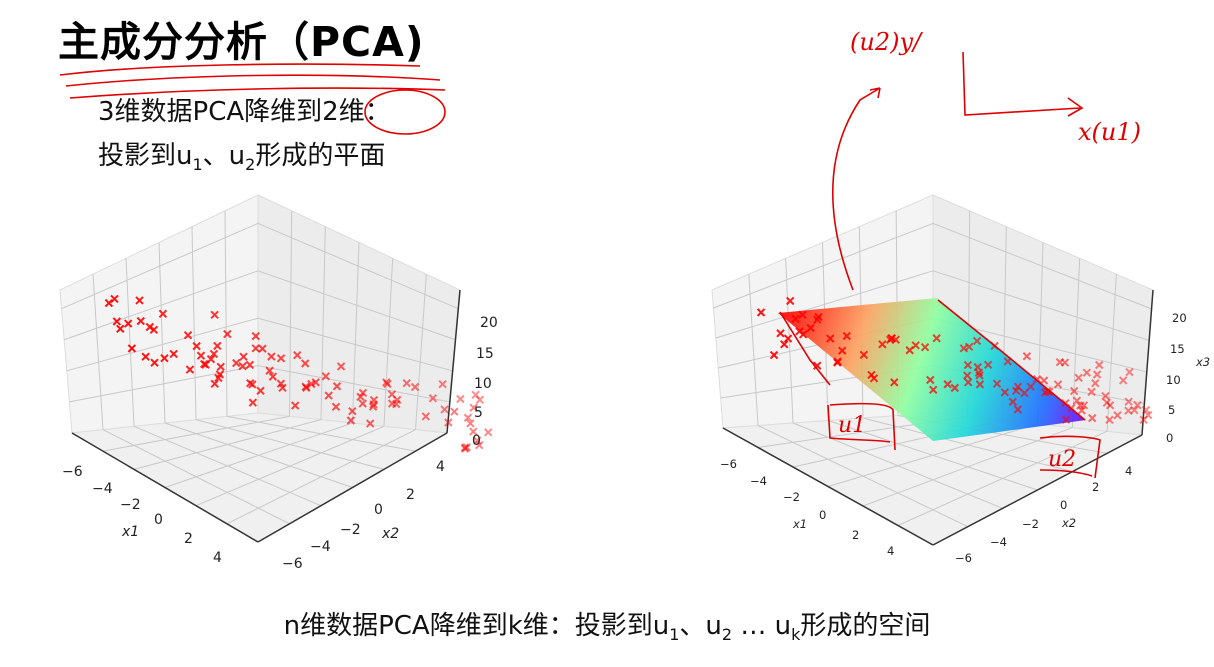  What do you see at coordinates (855, 535) in the screenshot?
I see `x1-tick: 2` at bounding box center [855, 535].